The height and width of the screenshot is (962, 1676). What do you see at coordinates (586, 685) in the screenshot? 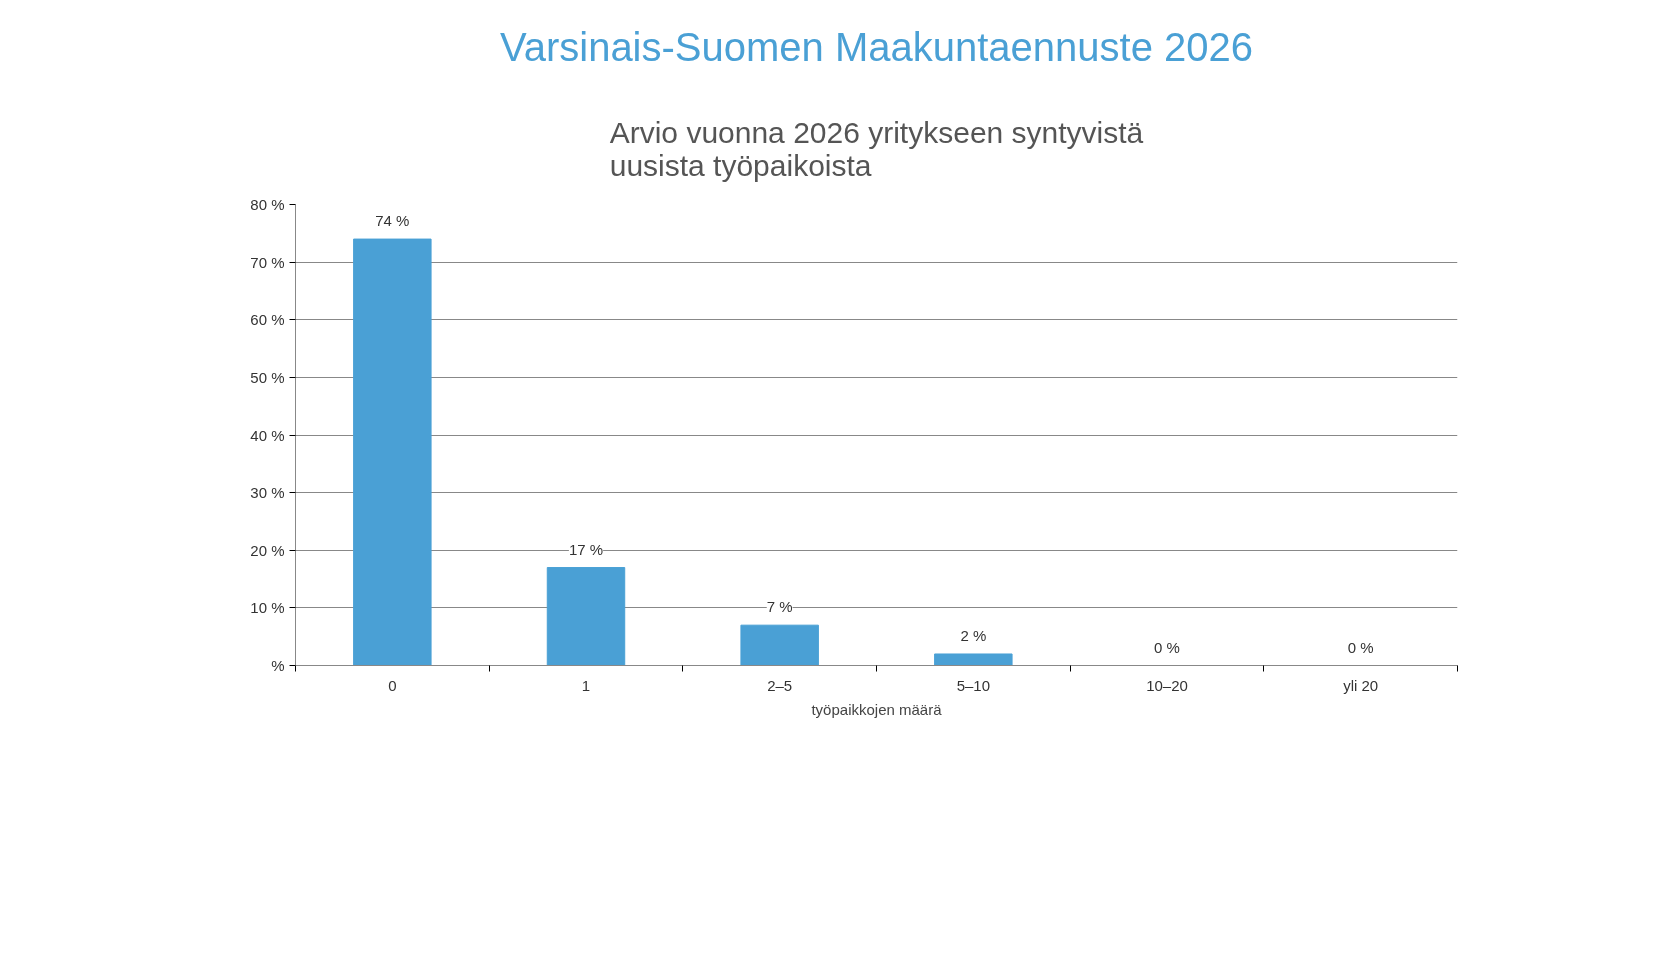
I see `x-tick-label: 1` at bounding box center [586, 685].